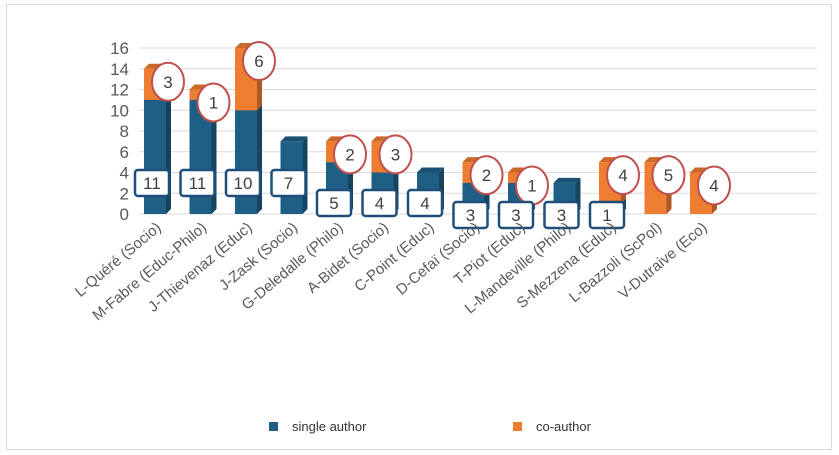 The height and width of the screenshot is (455, 839). Describe the element at coordinates (259, 159) in the screenshot. I see `bar-single-author-side` at that location.